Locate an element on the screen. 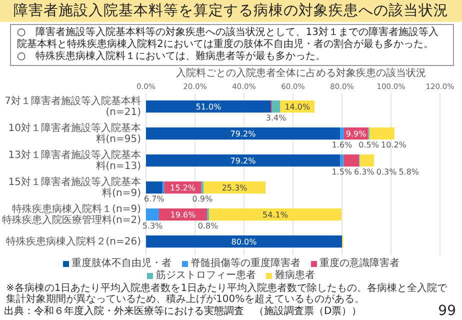 The width and height of the screenshot is (462, 320). legend-label: 重度肢体不自由児・者 is located at coordinates (121, 264).